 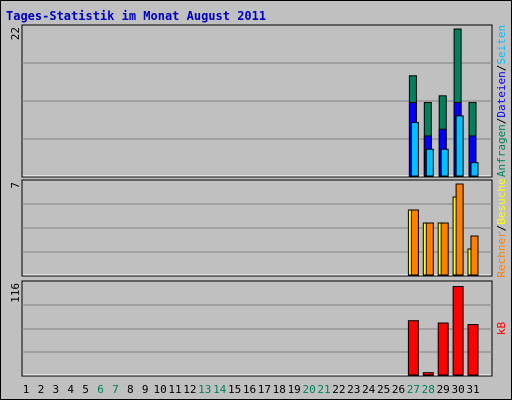 I want to click on x-tick-label-day-12: 12, so click(x=189, y=389).